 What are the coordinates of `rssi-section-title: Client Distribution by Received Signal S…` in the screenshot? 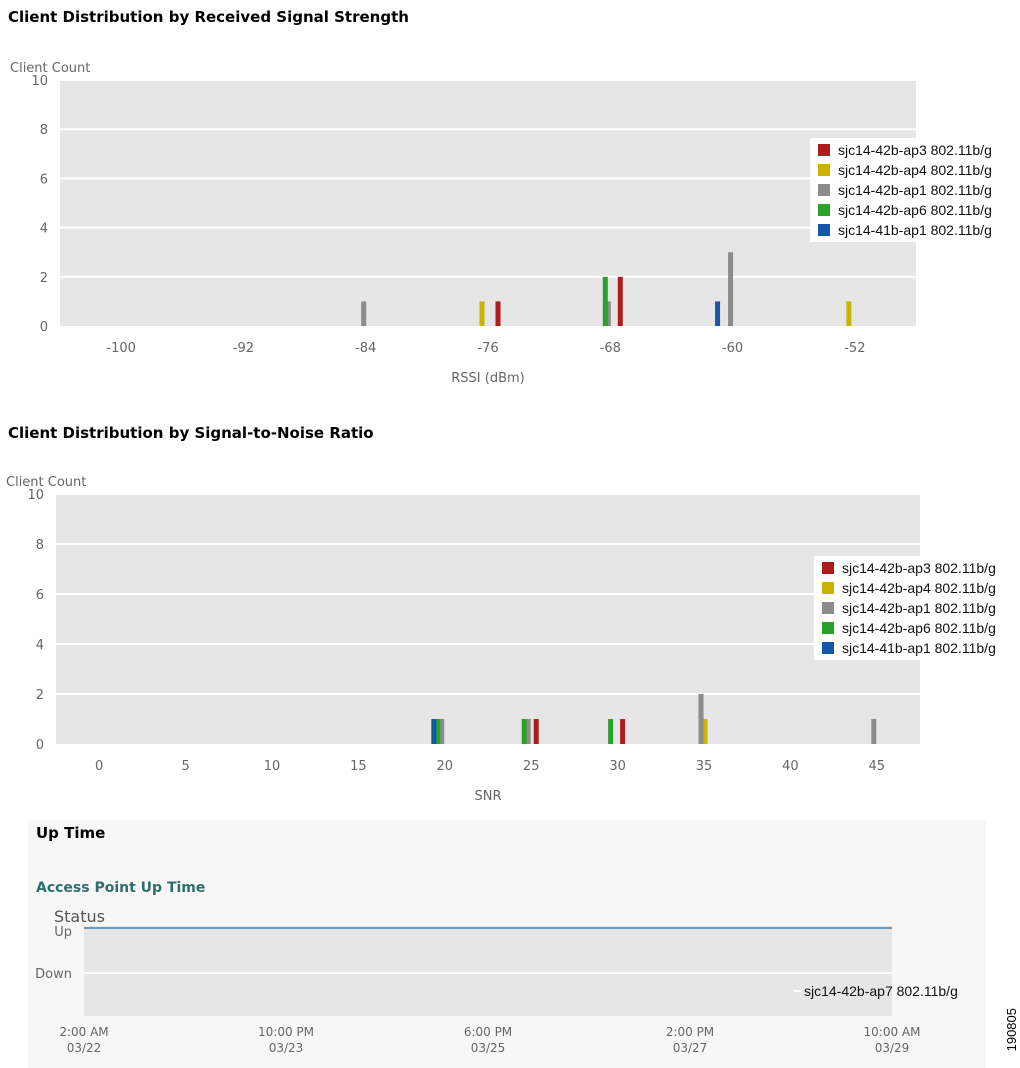 It's located at (208, 17).